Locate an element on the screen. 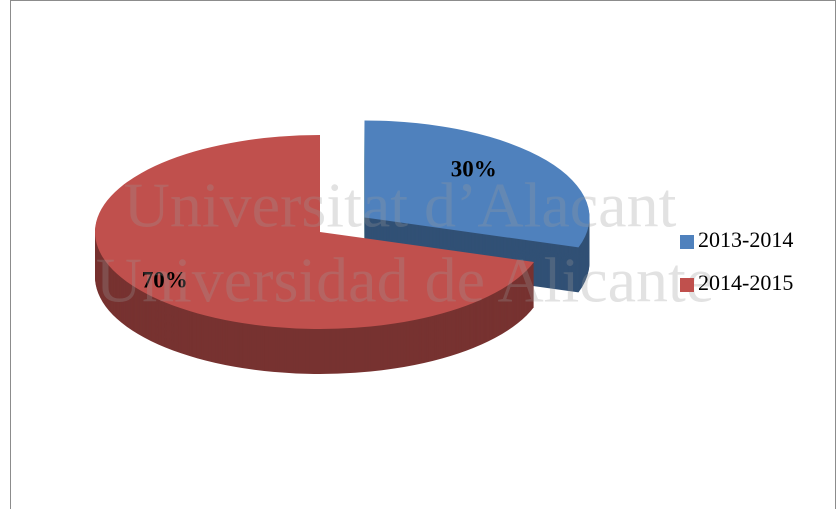  data-label: 70% is located at coordinates (165, 279).